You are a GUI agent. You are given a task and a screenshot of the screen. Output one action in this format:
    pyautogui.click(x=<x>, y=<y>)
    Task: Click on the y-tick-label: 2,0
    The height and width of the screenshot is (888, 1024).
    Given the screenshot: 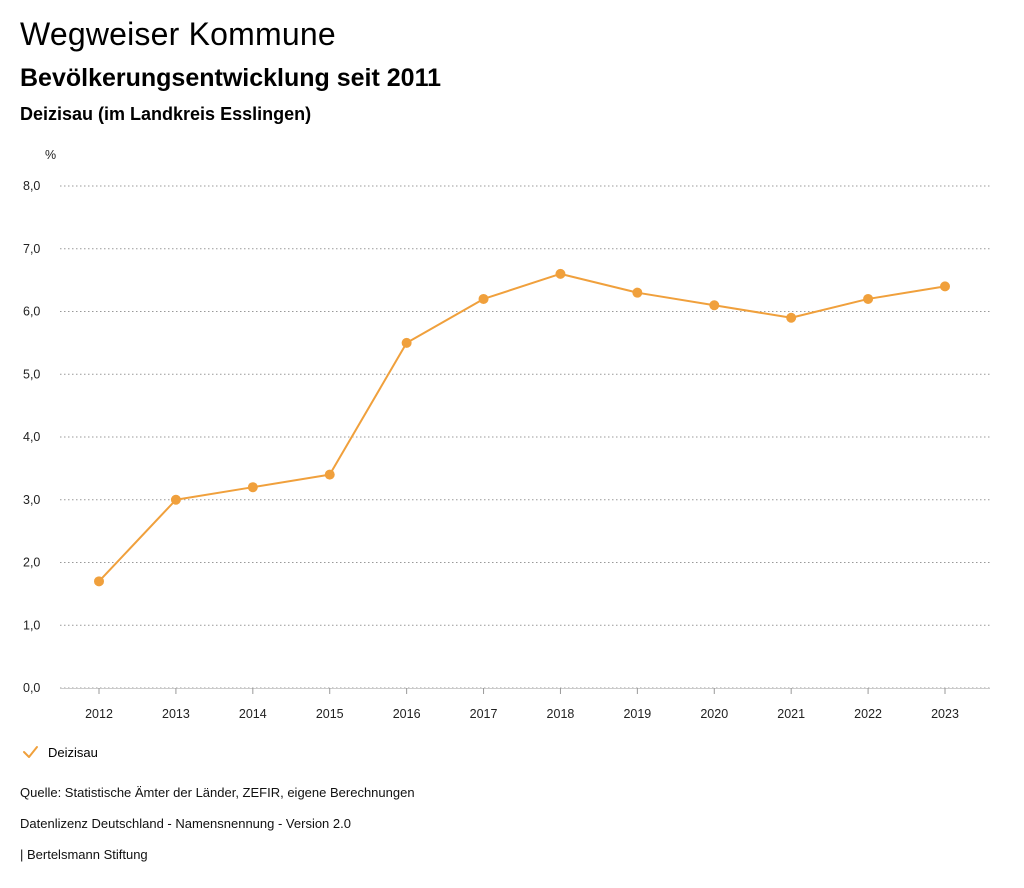 What is the action you would take?
    pyautogui.click(x=31, y=563)
    